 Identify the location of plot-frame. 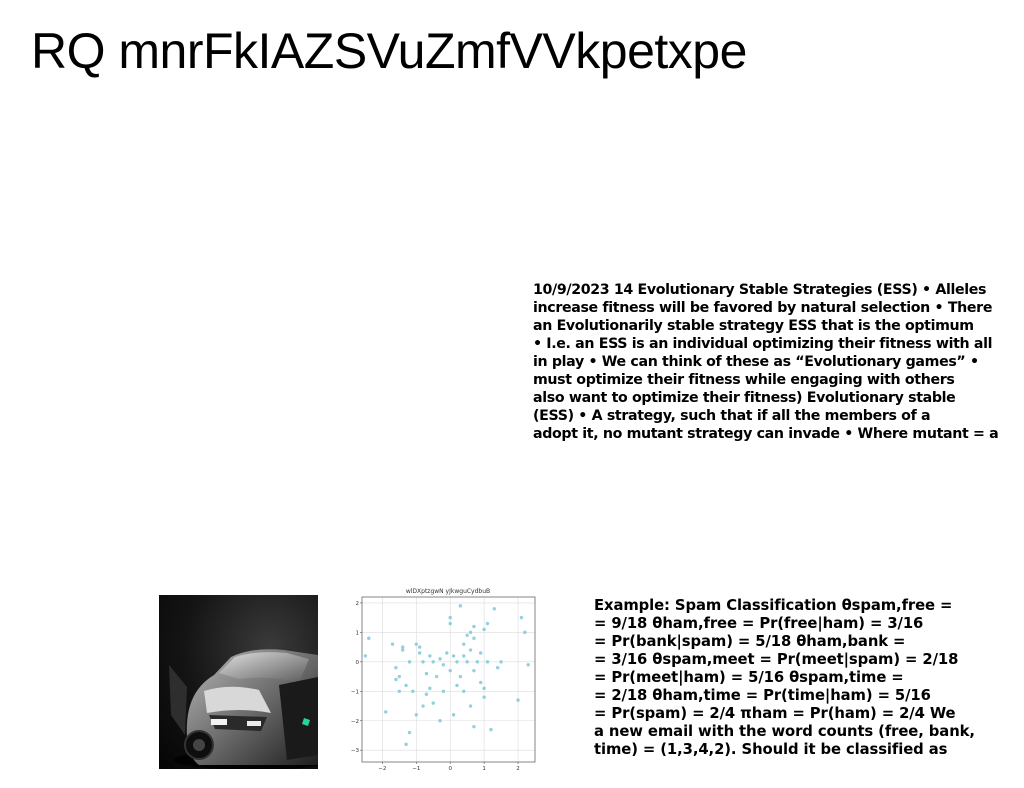
(448, 679).